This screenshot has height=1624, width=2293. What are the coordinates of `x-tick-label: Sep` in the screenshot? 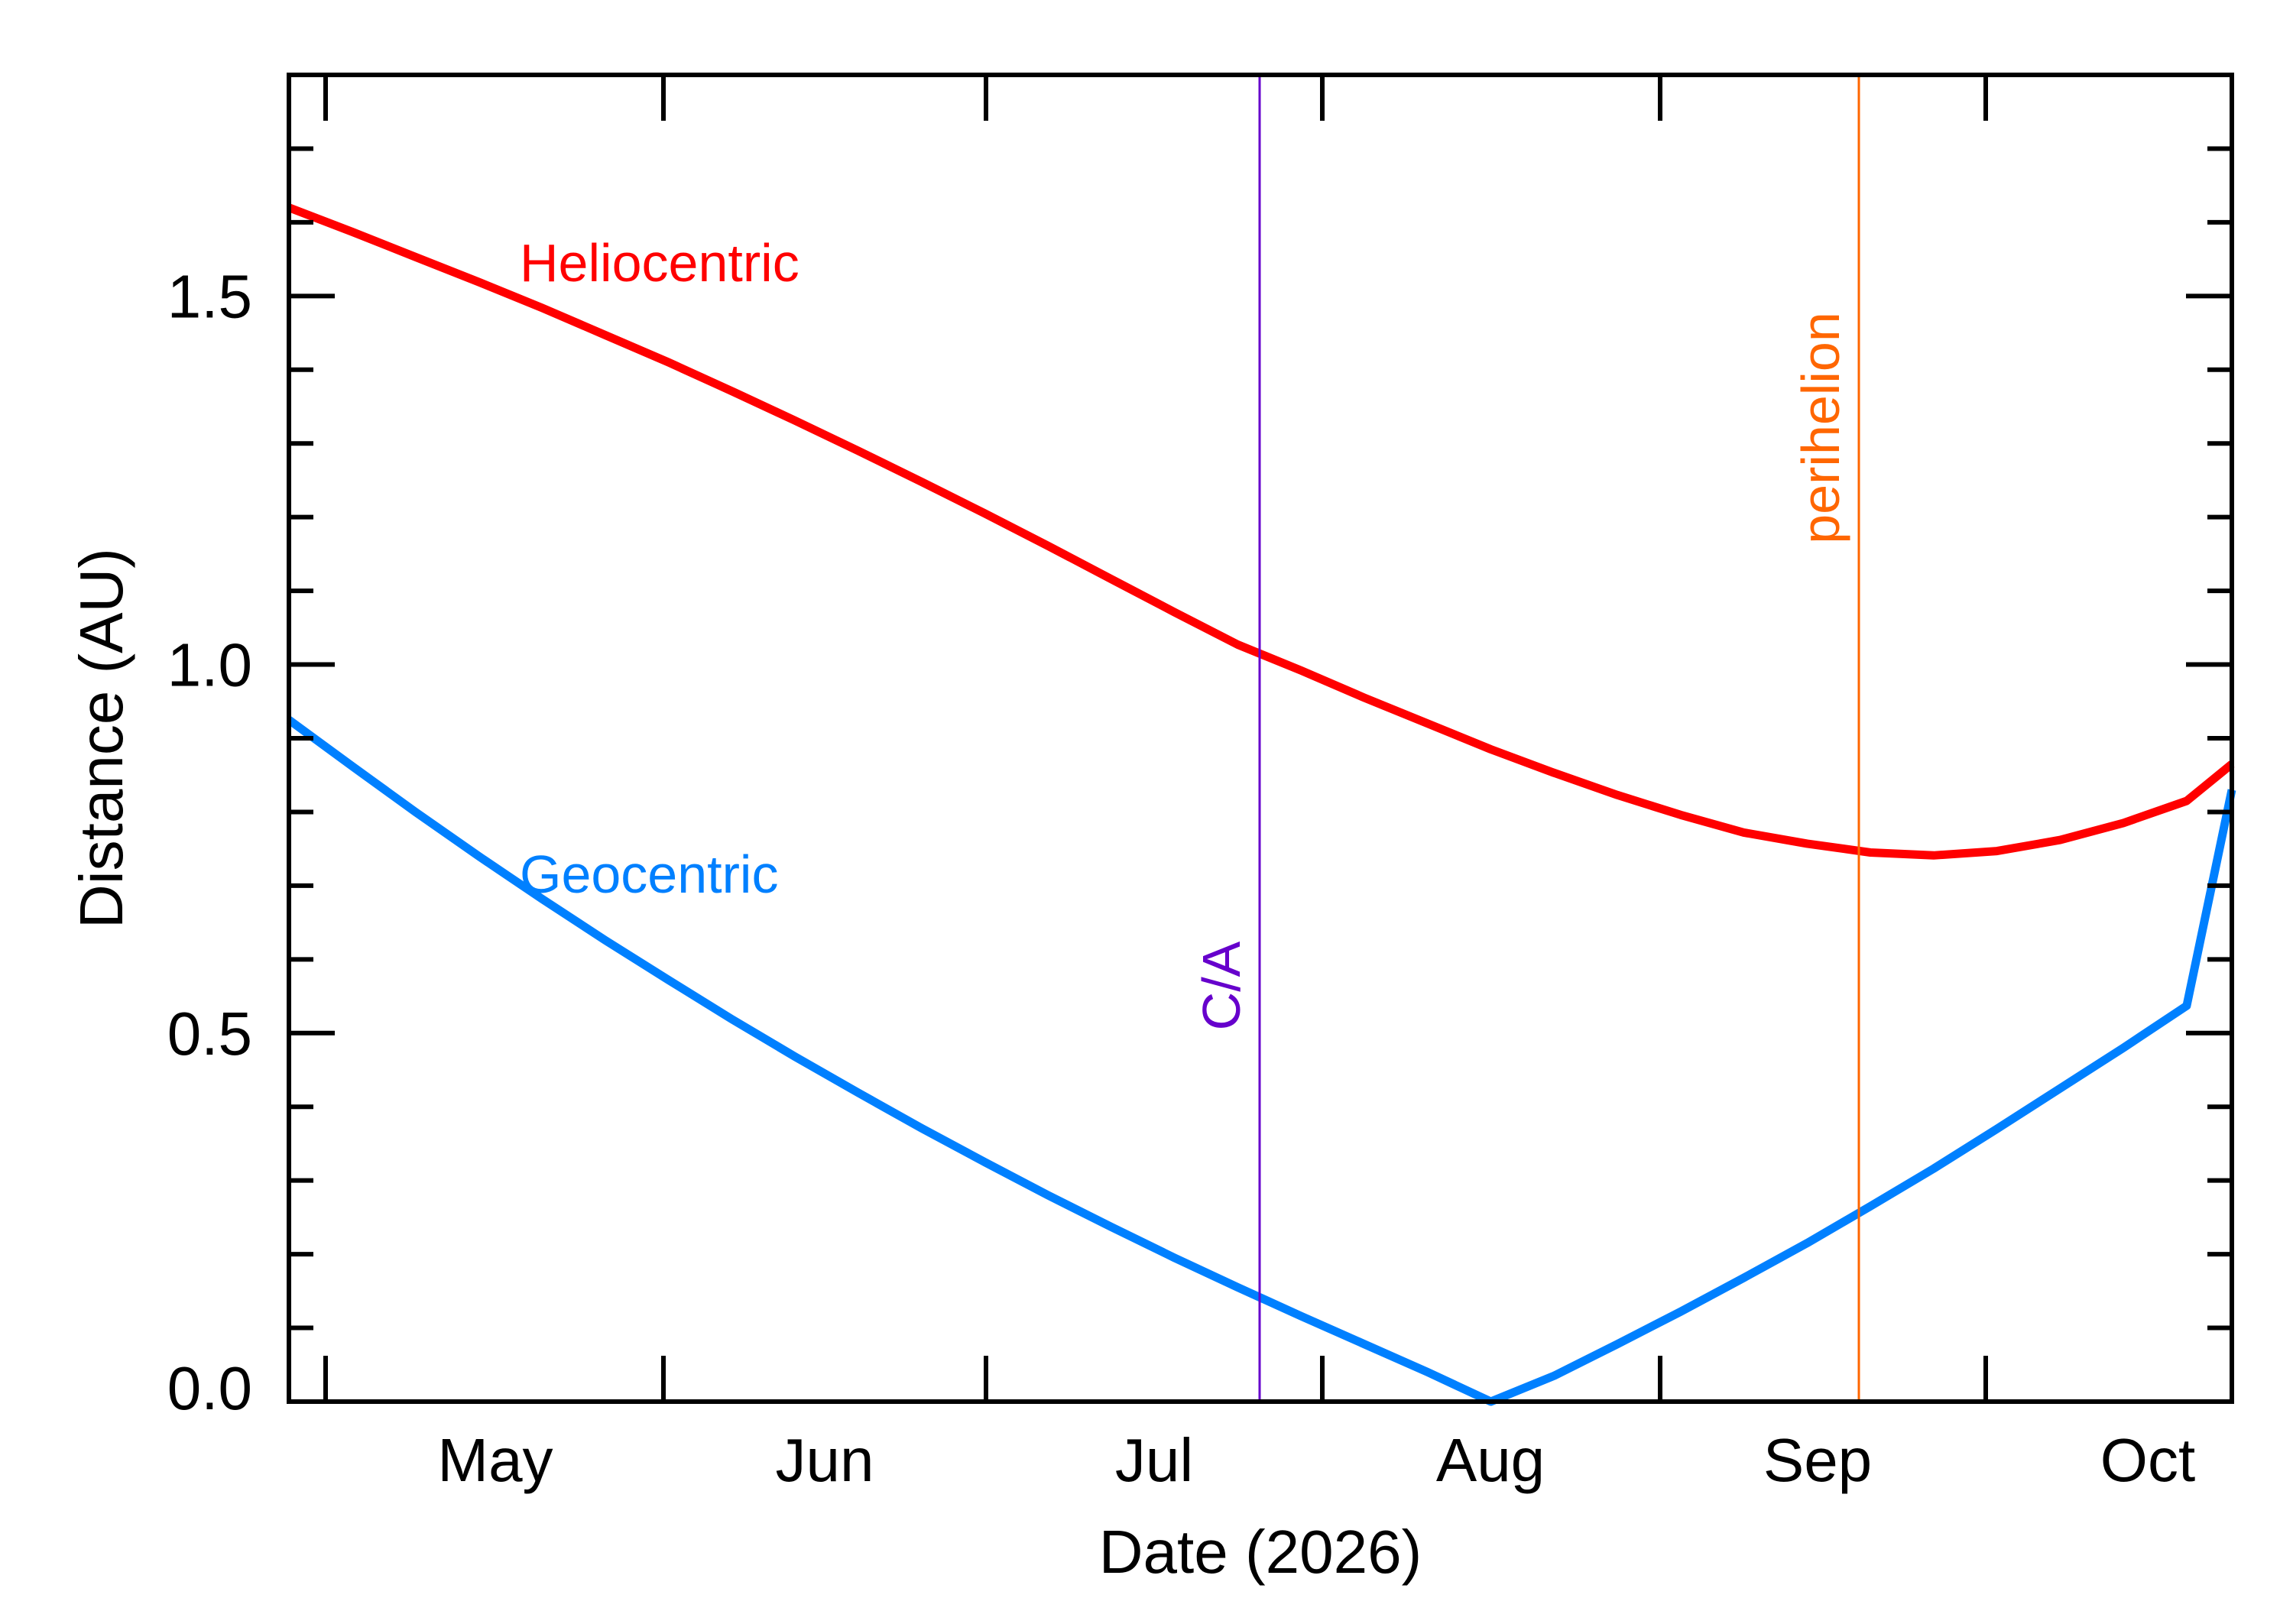 It's located at (1817, 1460).